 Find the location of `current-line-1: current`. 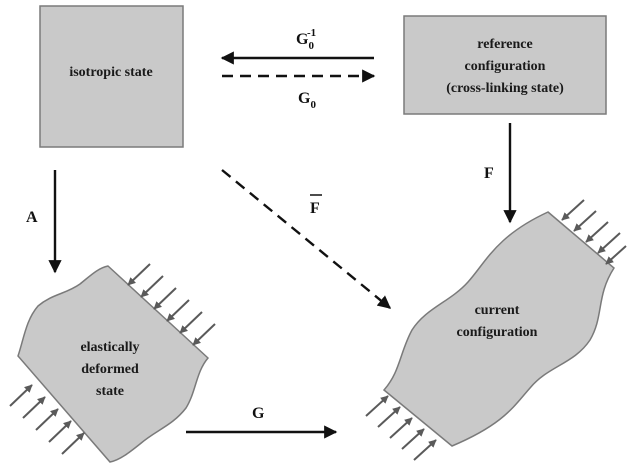

current-line-1: current is located at coordinates (497, 310).